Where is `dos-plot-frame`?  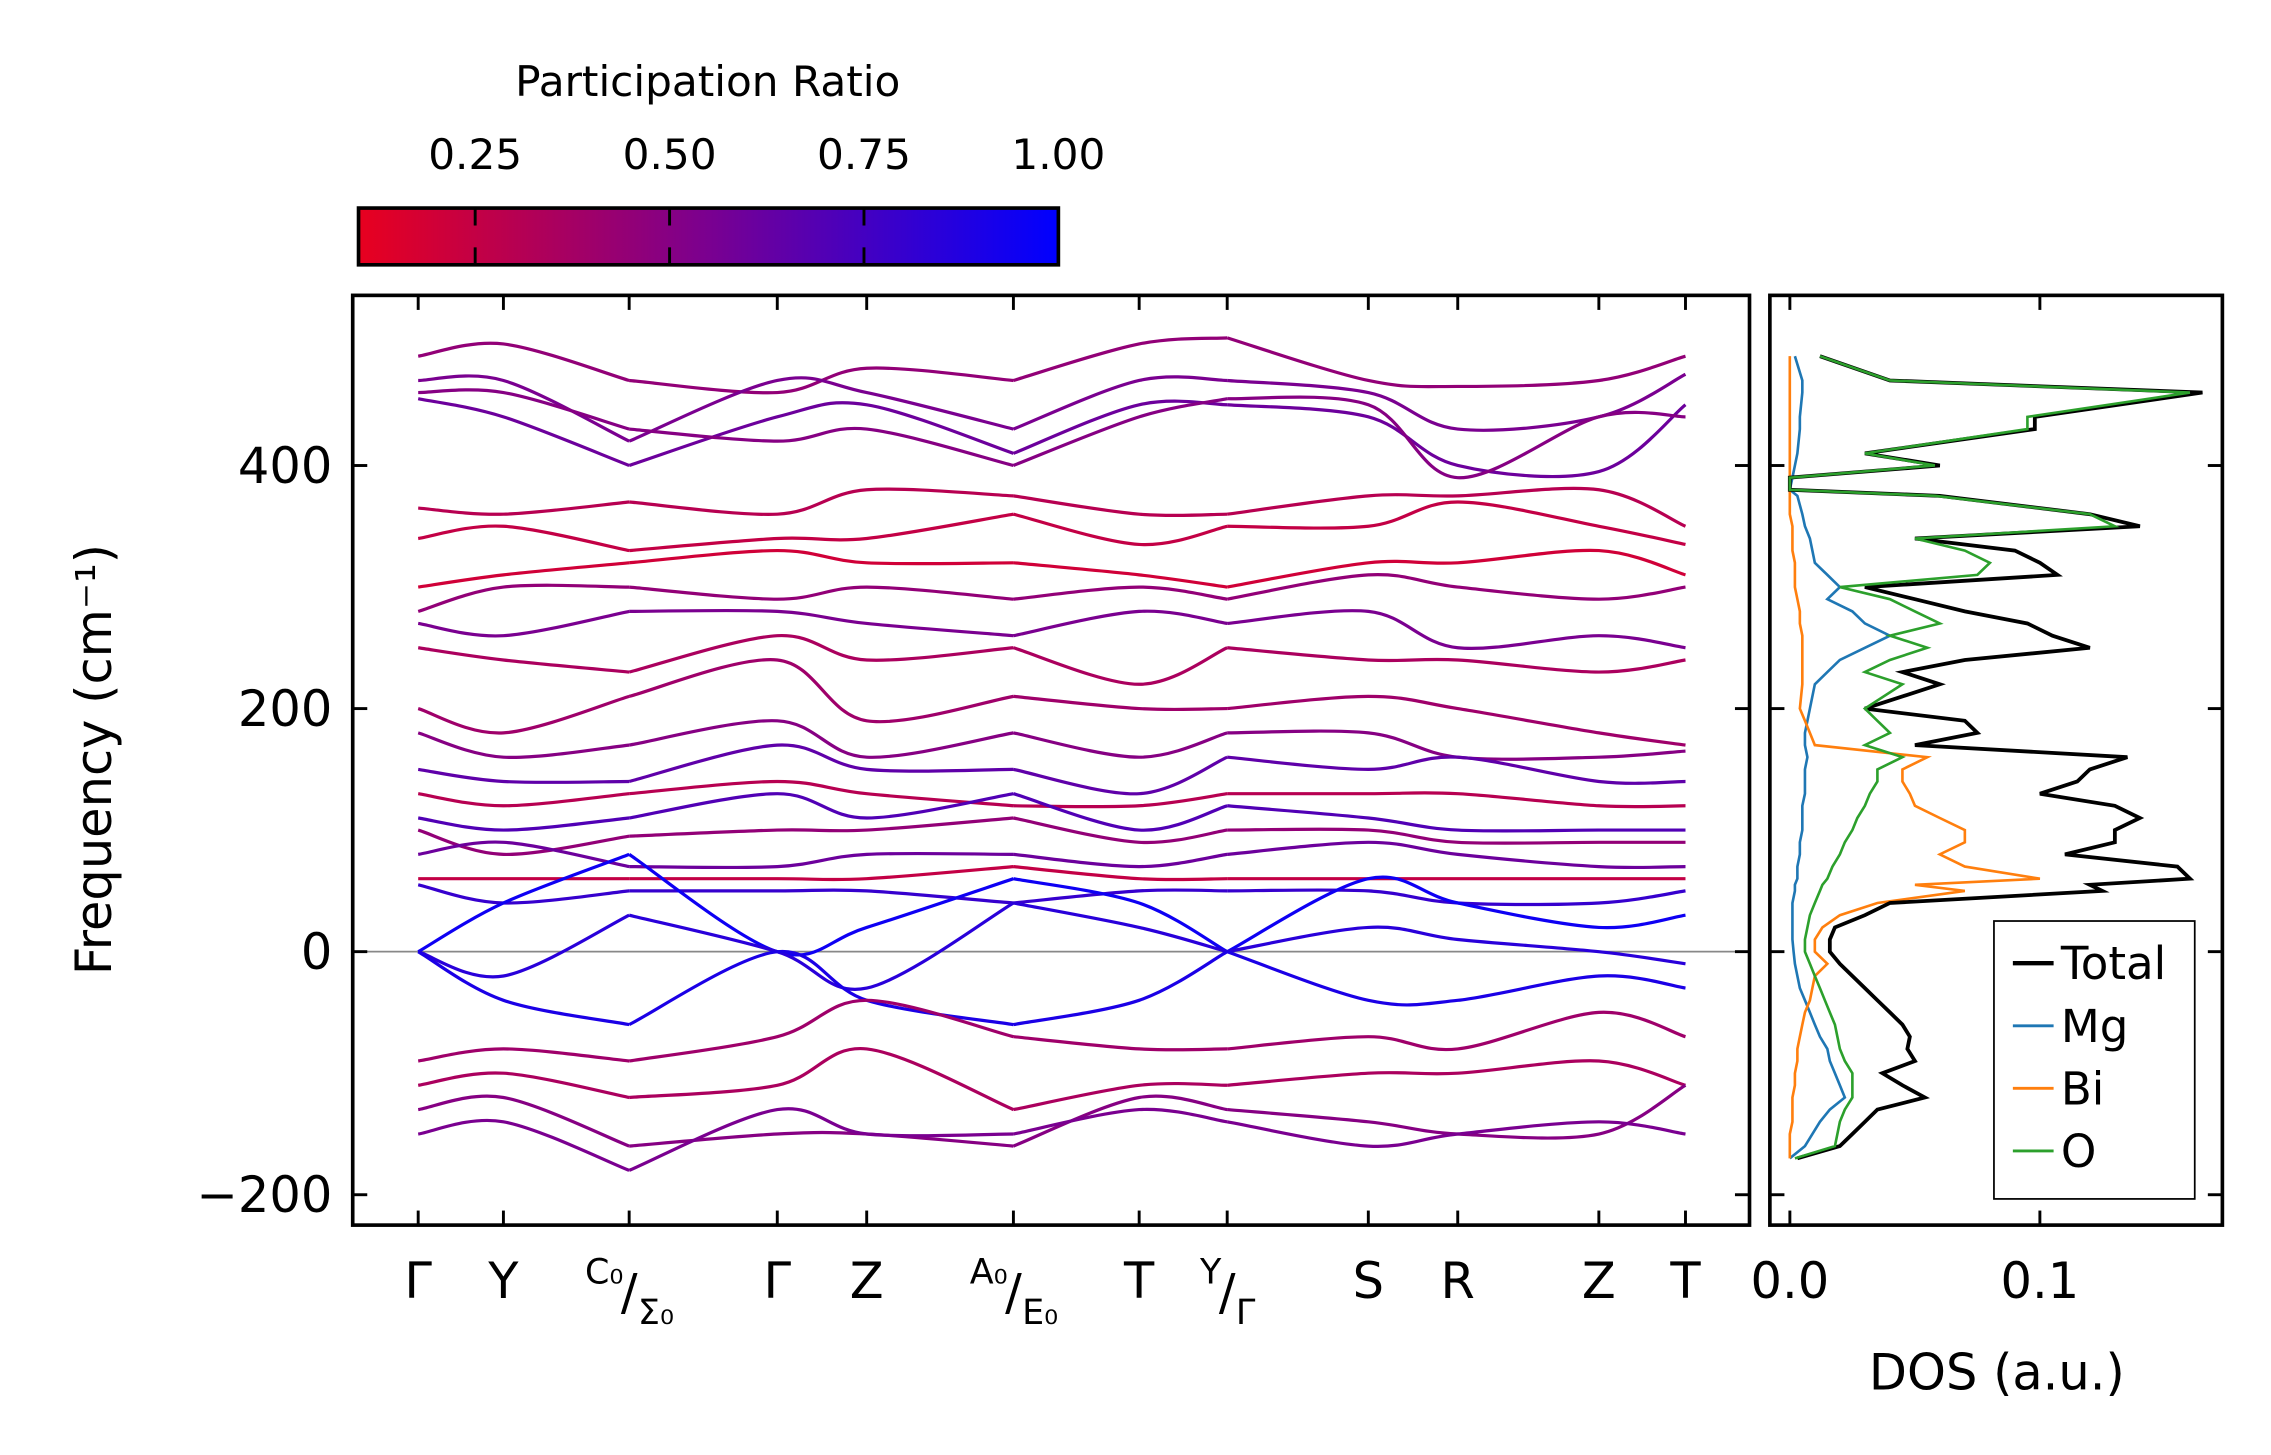
dos-plot-frame is located at coordinates (1996, 760).